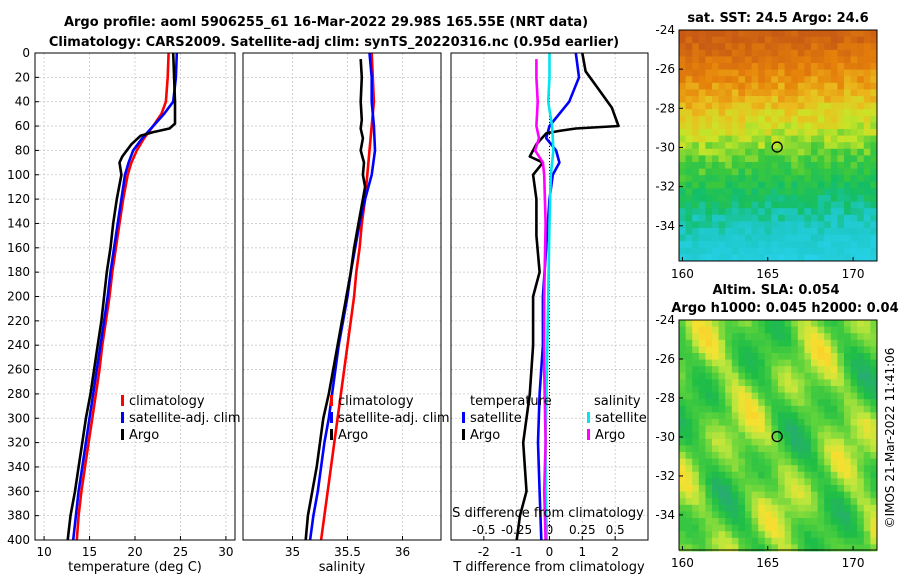  Describe the element at coordinates (292, 552) in the screenshot. I see `x-tick-label: 35` at that location.